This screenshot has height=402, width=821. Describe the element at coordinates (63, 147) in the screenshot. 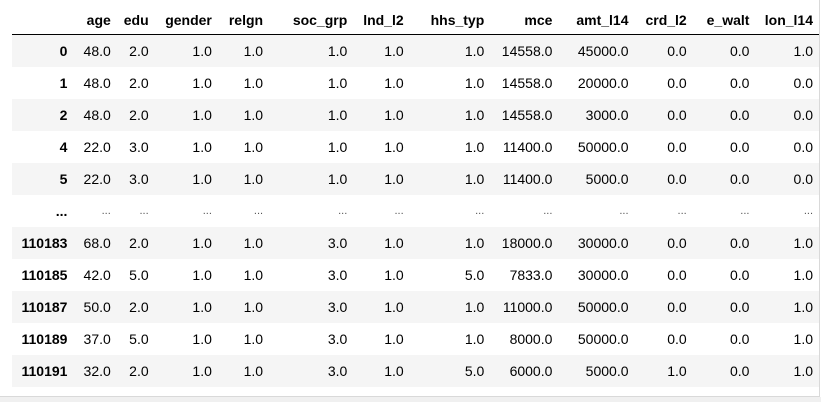

I see `row-index: 4` at that location.